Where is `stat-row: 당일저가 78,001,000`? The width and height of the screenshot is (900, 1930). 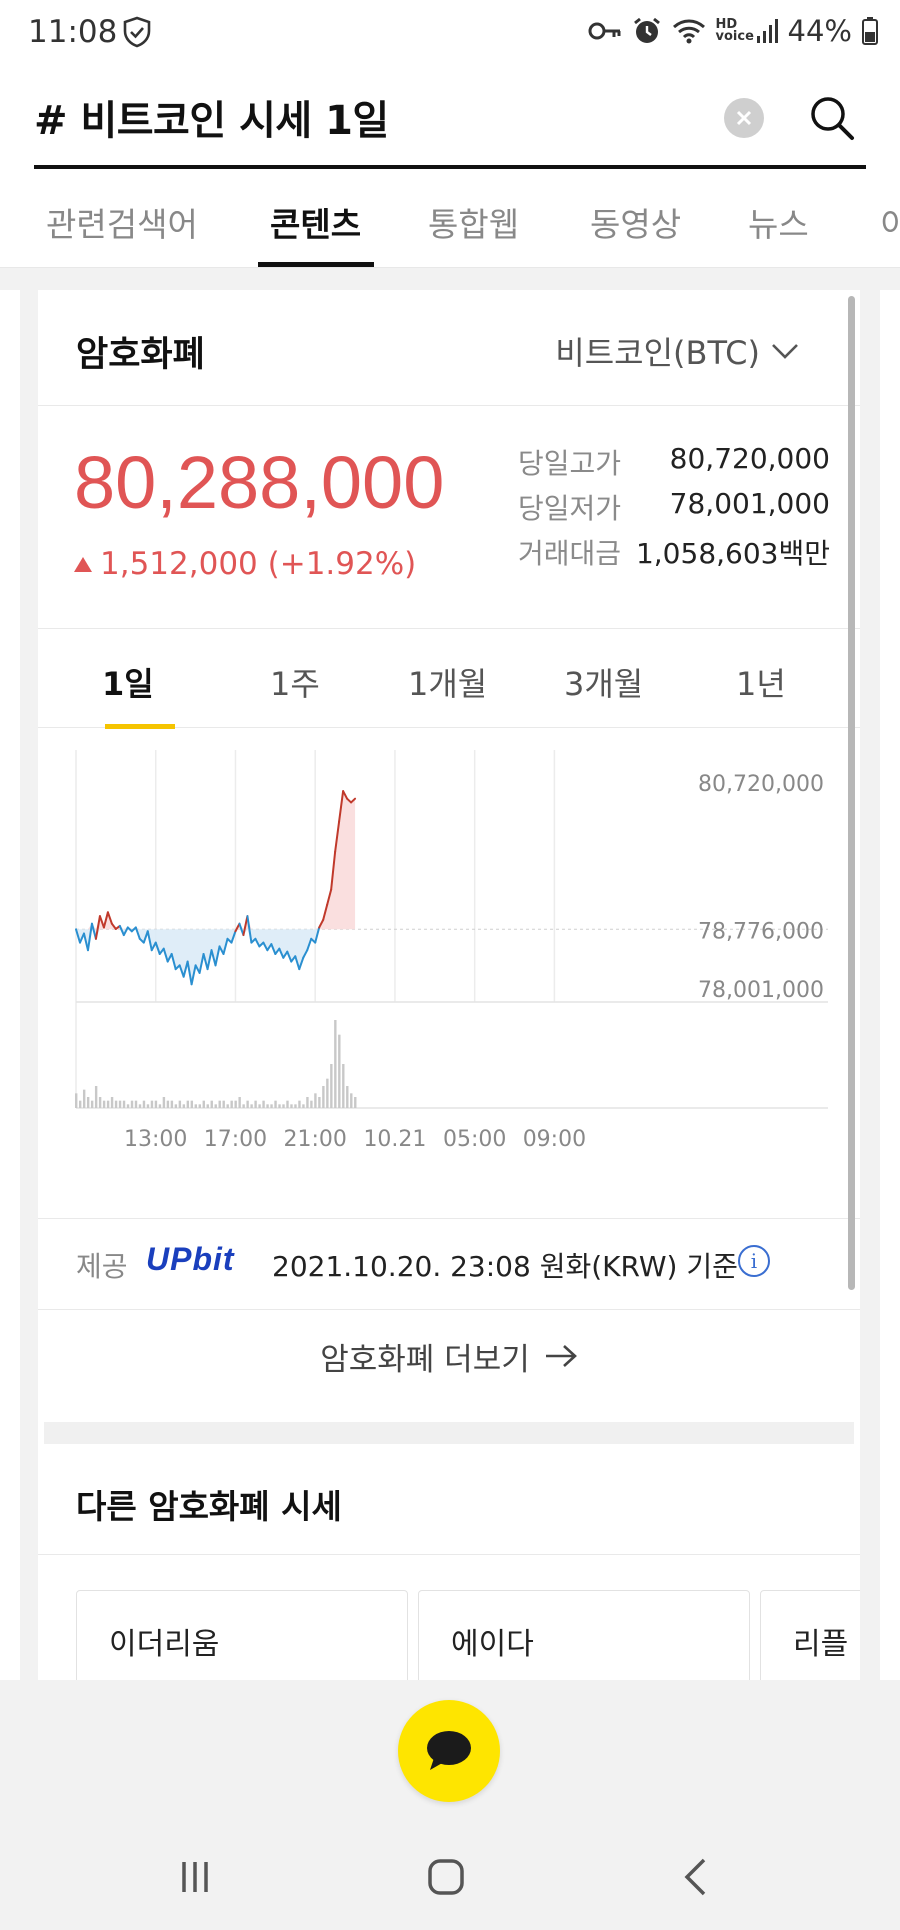
stat-row: 당일저가 78,001,000 is located at coordinates (674, 509).